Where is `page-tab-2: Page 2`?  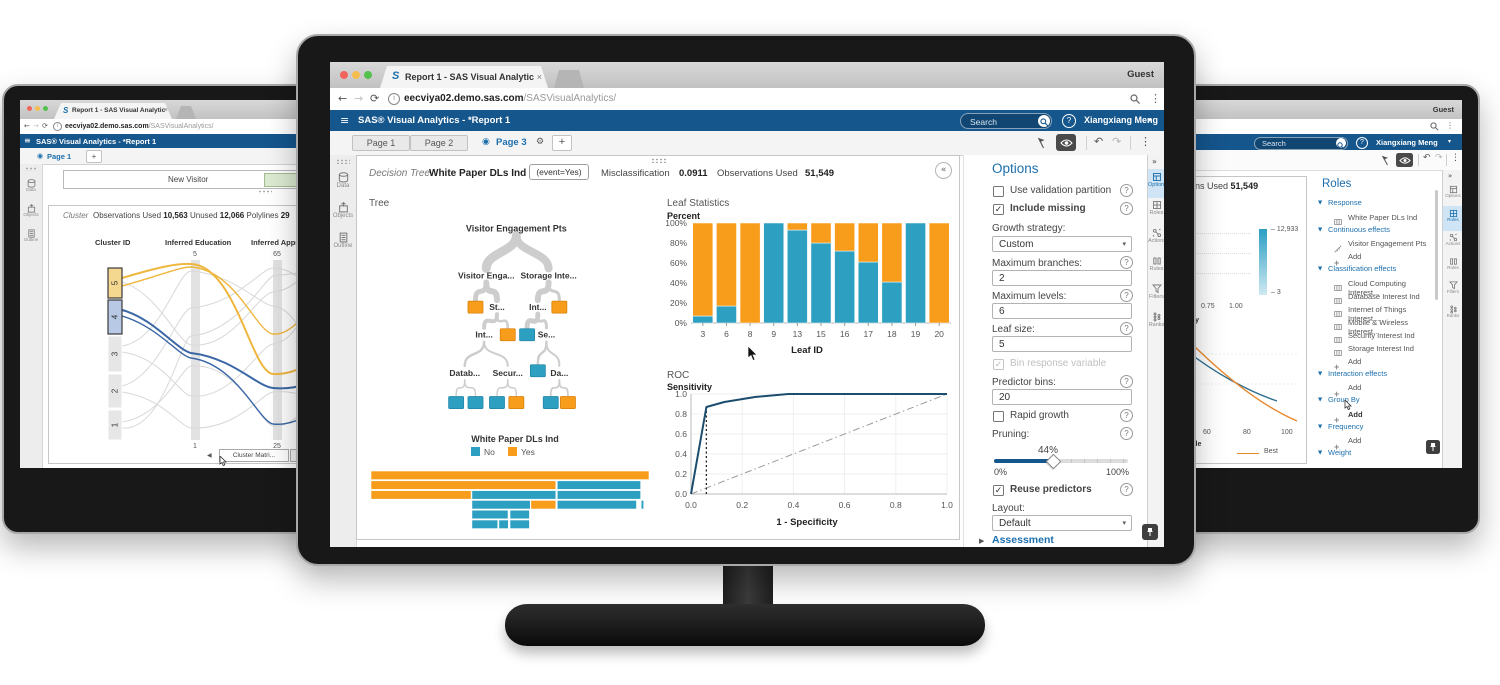
page-tab-2: Page 2 is located at coordinates (439, 143).